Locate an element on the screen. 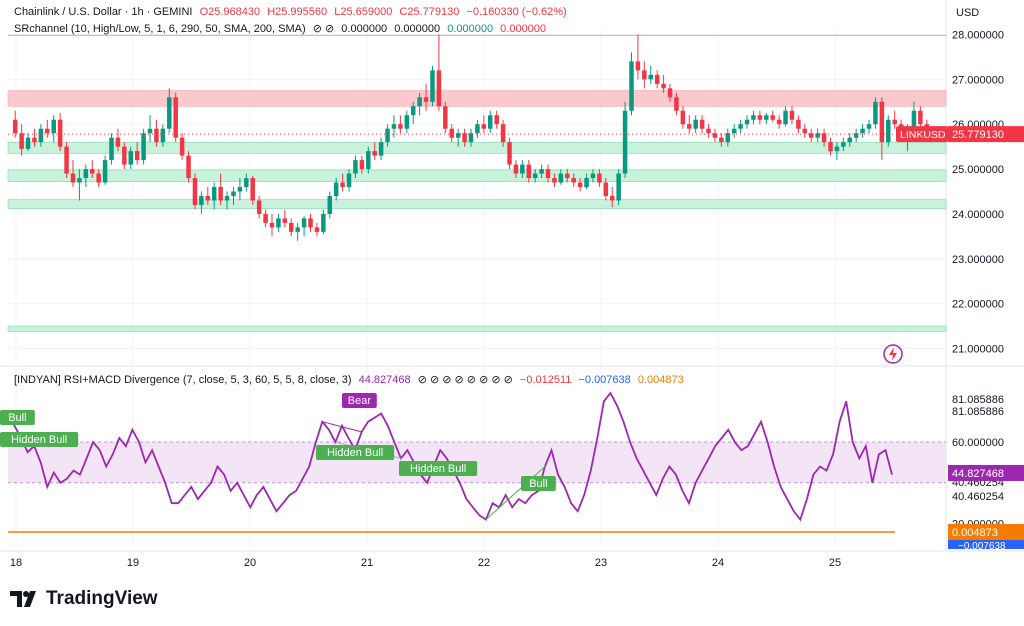 This screenshot has width=1024, height=626. symbol-title: Chainlink / U.S. Dollar · 1h · GEMINI is located at coordinates (103, 12).